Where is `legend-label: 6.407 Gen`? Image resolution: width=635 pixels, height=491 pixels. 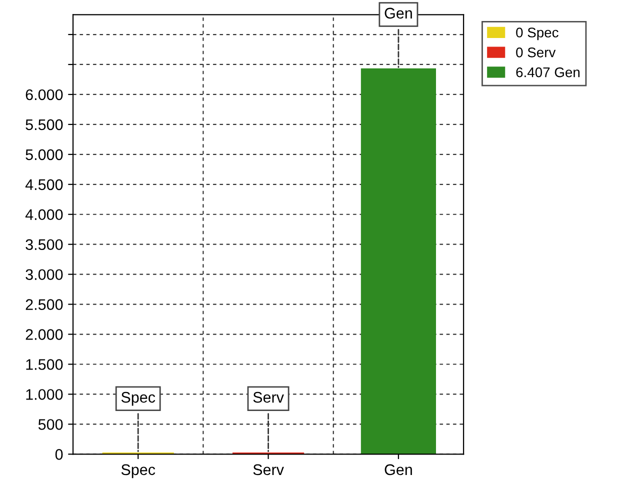
legend-label: 6.407 Gen is located at coordinates (548, 72).